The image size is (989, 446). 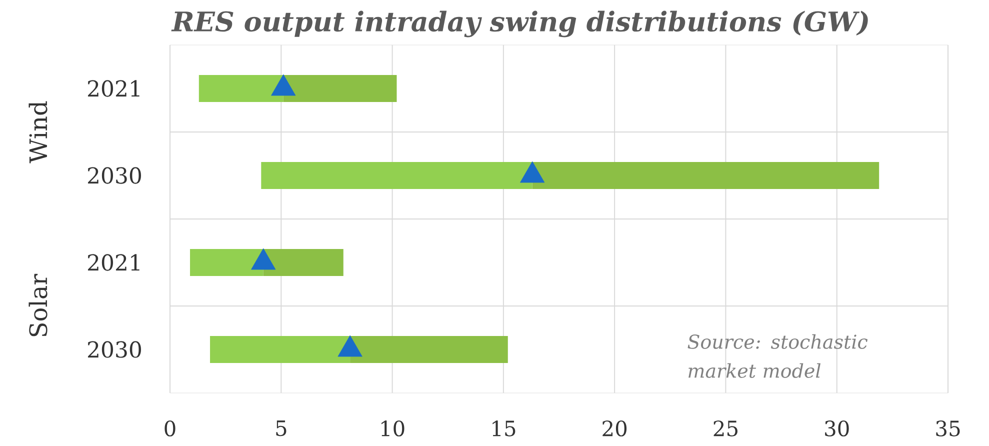 What do you see at coordinates (778, 356) in the screenshot?
I see `annotation: Source: stochastic market model` at bounding box center [778, 356].